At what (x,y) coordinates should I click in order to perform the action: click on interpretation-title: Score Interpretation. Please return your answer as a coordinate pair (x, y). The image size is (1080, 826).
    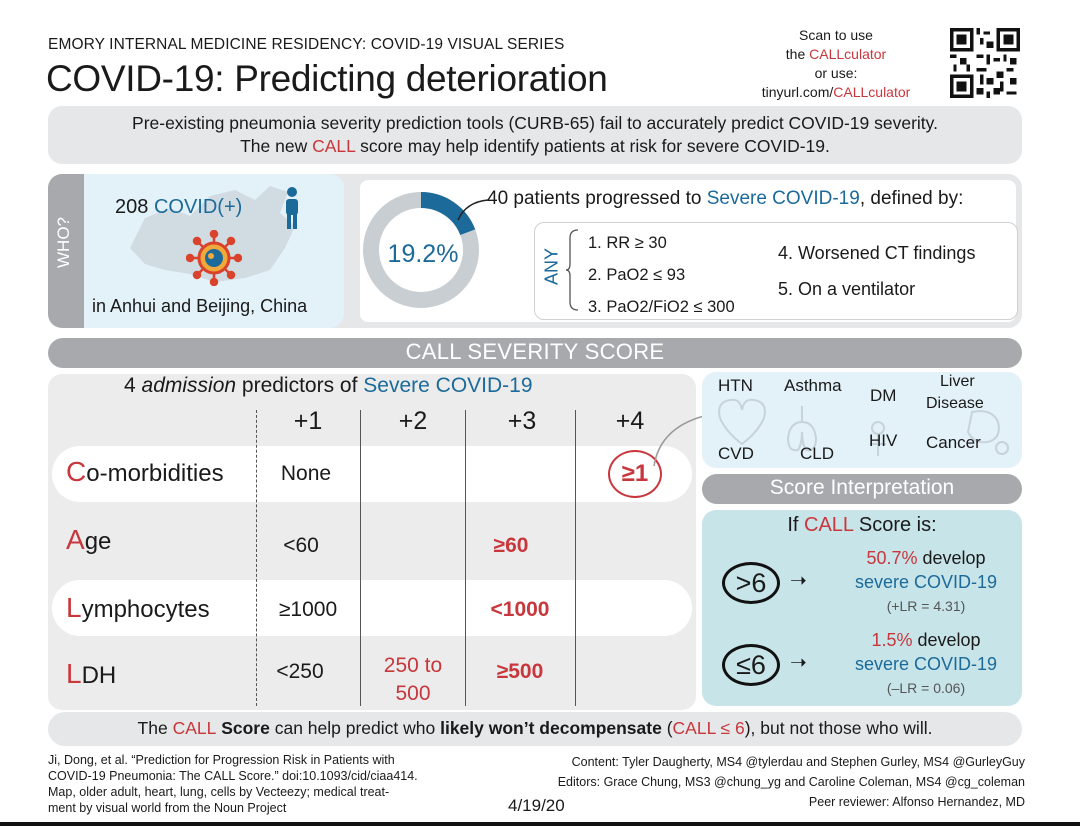
    Looking at the image, I should click on (862, 487).